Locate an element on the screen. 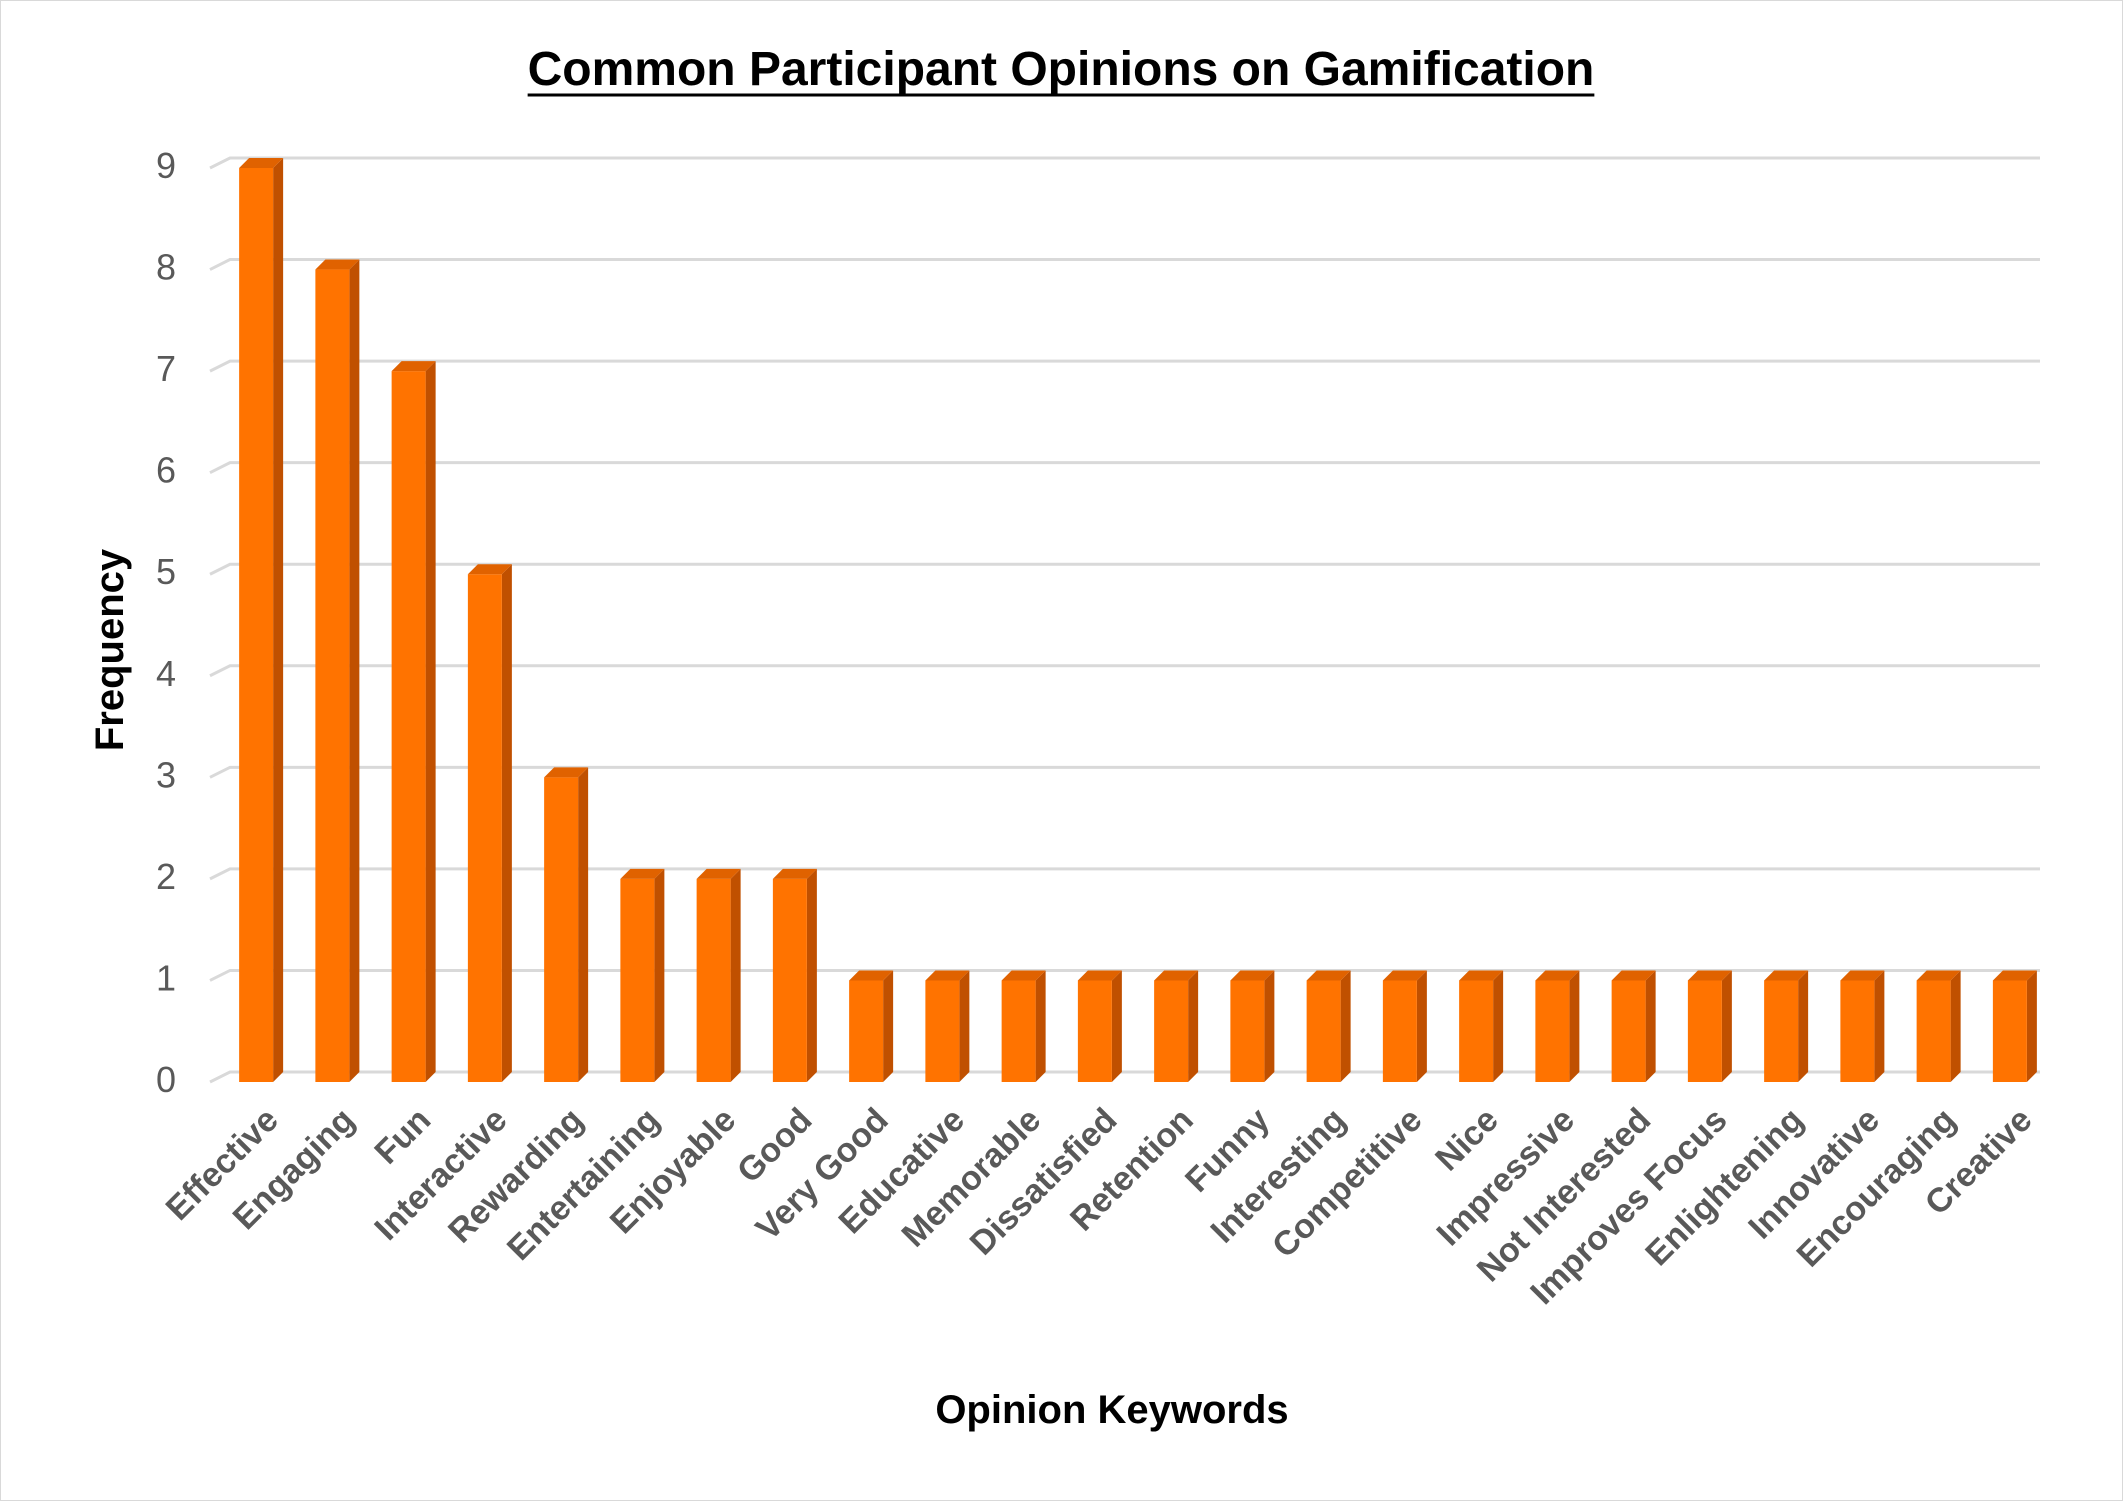 This screenshot has height=1501, width=2123. y-tick-label: 4 is located at coordinates (166, 673).